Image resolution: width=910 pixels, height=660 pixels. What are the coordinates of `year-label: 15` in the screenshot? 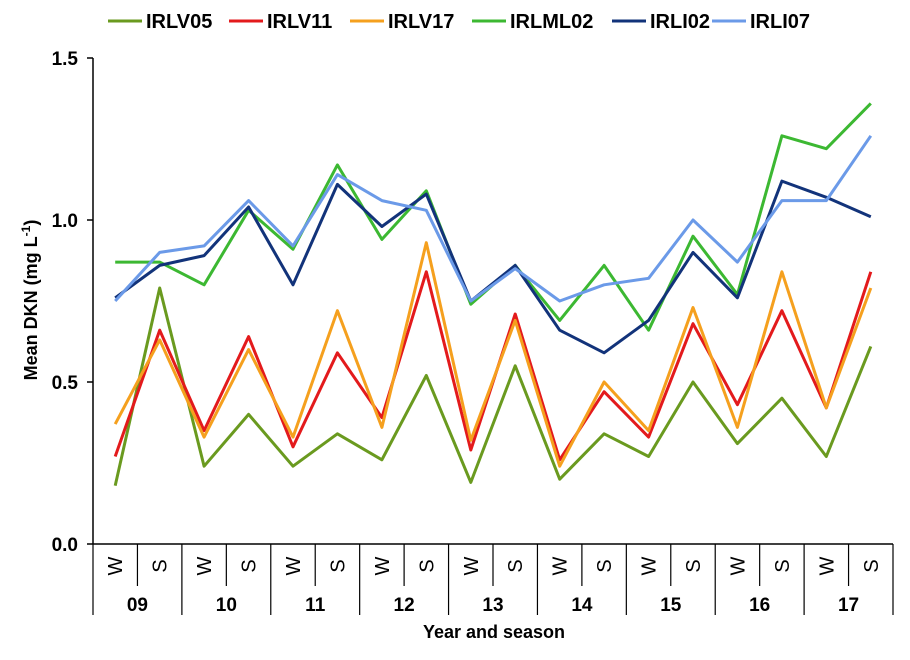 It's located at (671, 605).